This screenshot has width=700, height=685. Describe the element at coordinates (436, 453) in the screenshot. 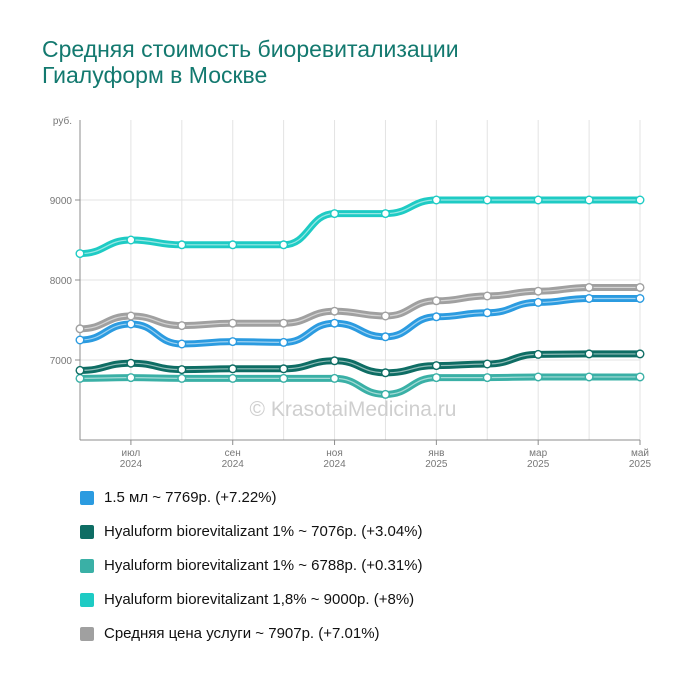

I see `x-tick-label-month: янв` at that location.